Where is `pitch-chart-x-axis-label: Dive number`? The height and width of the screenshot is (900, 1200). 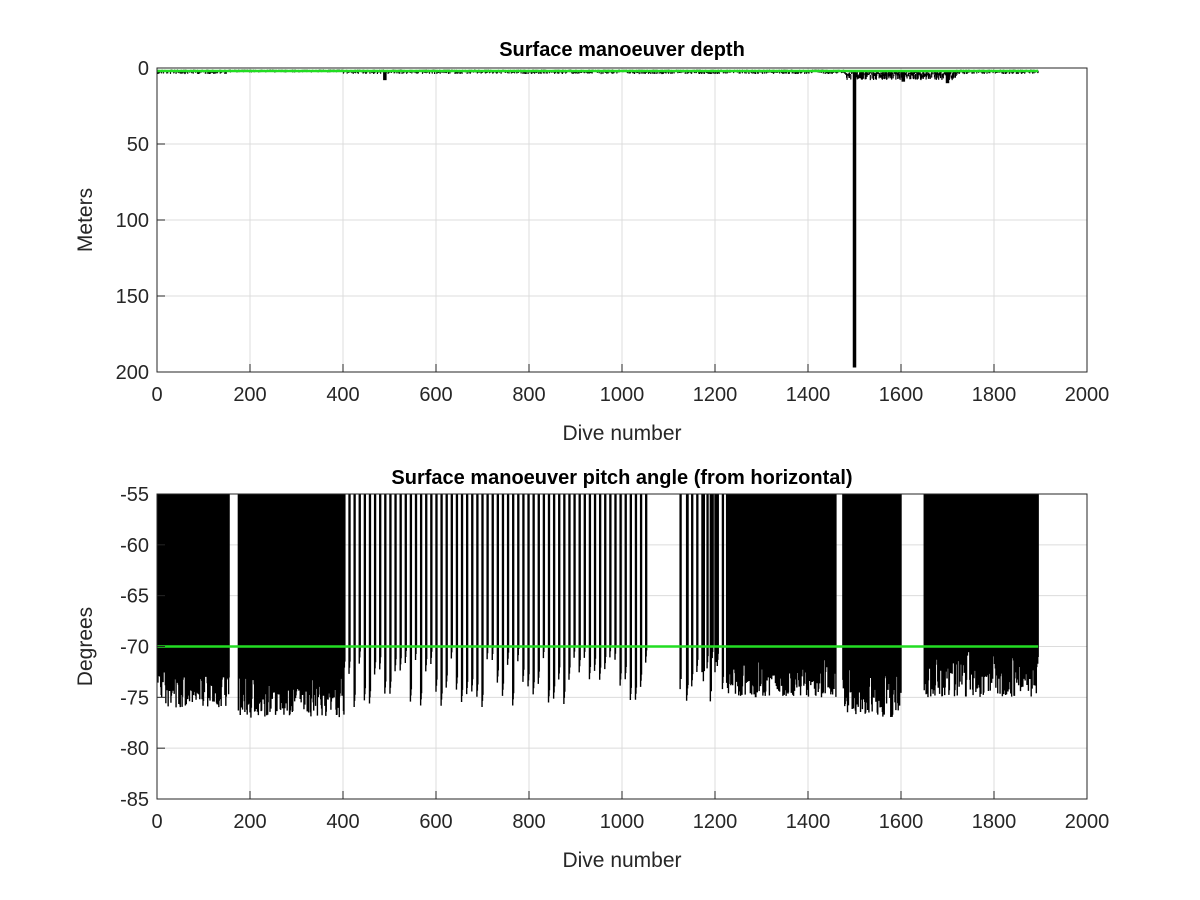 pitch-chart-x-axis-label: Dive number is located at coordinates (621, 860).